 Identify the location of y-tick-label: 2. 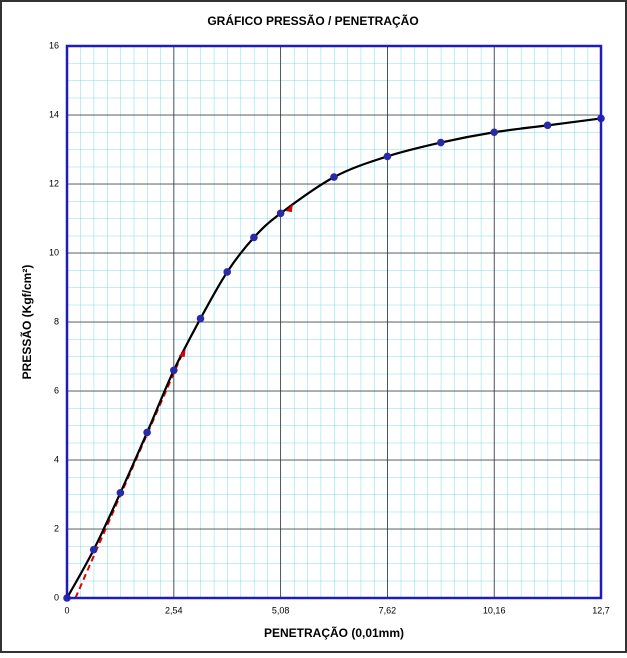
(56, 528).